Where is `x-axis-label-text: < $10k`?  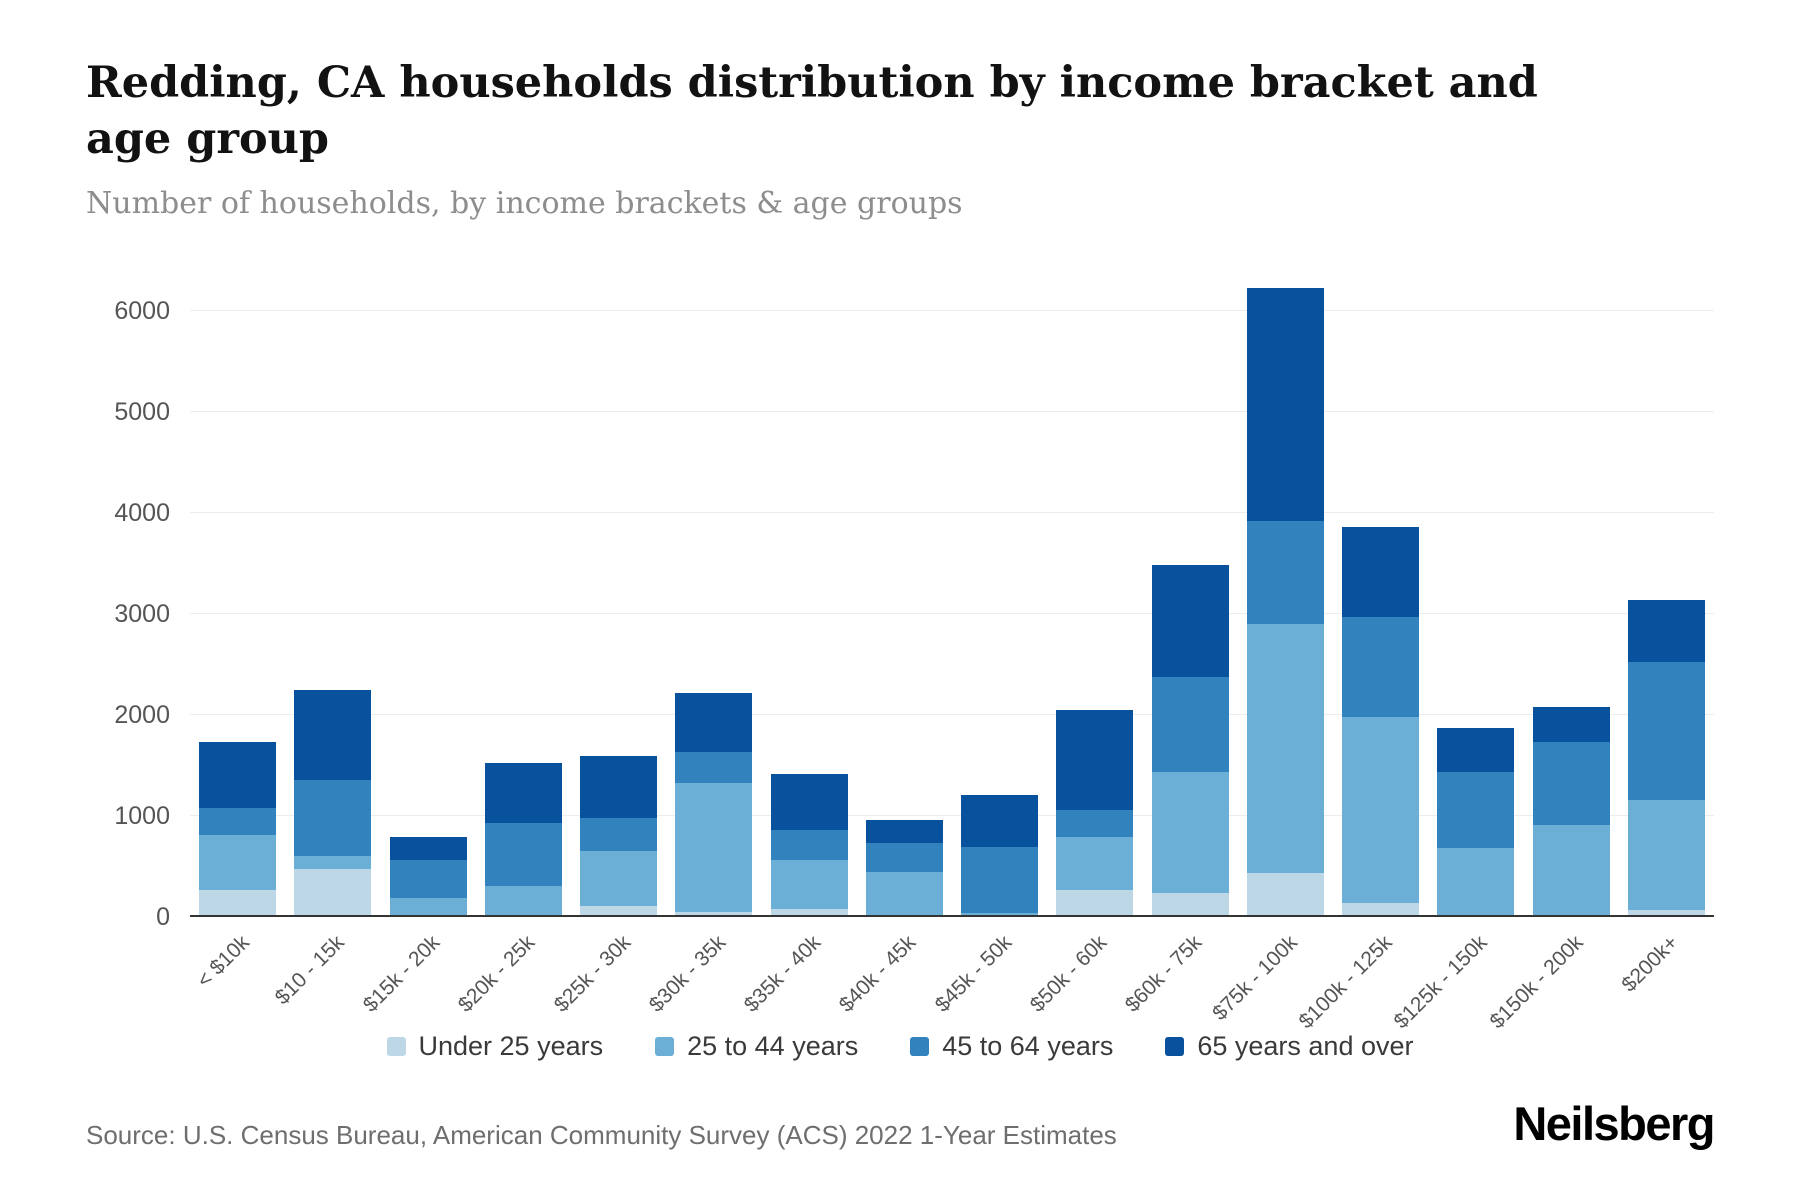 x-axis-label-text: < $10k is located at coordinates (223, 961).